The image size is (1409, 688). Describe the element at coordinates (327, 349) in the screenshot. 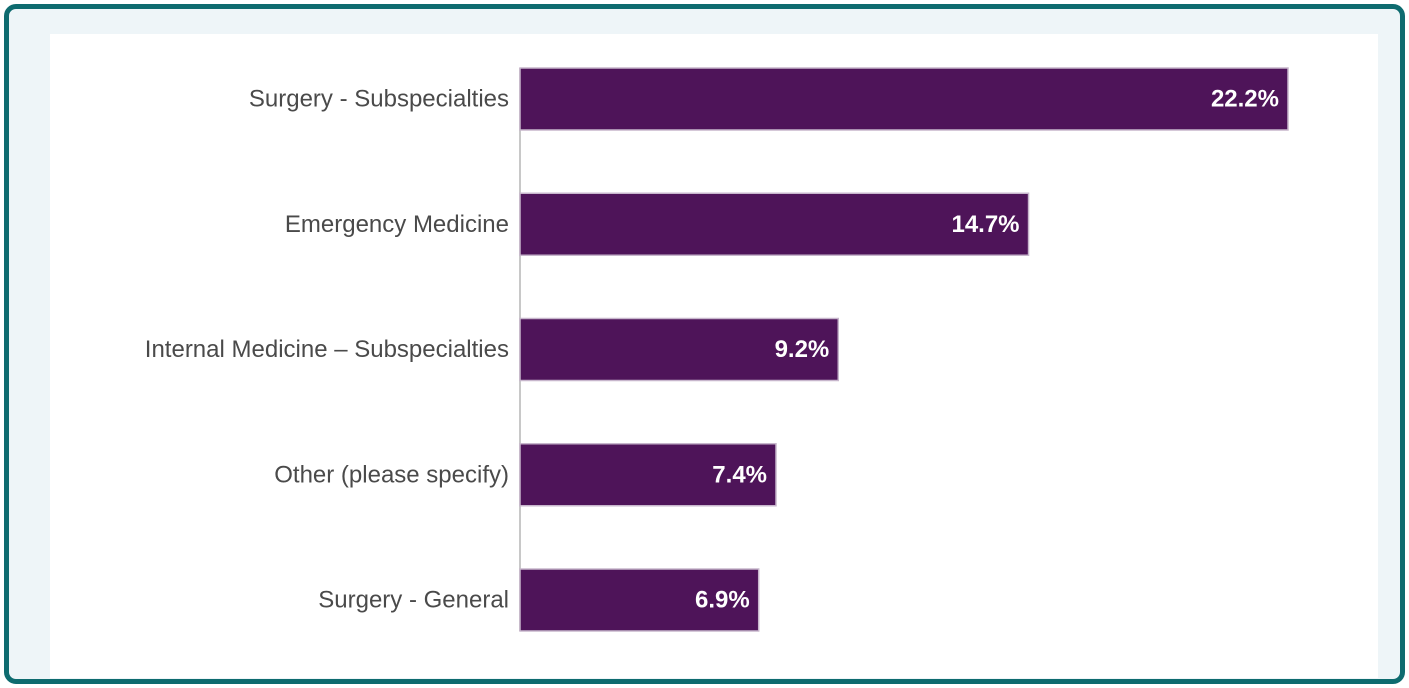

I see `category-label-2: Internal Medicine – Subspecialties` at that location.